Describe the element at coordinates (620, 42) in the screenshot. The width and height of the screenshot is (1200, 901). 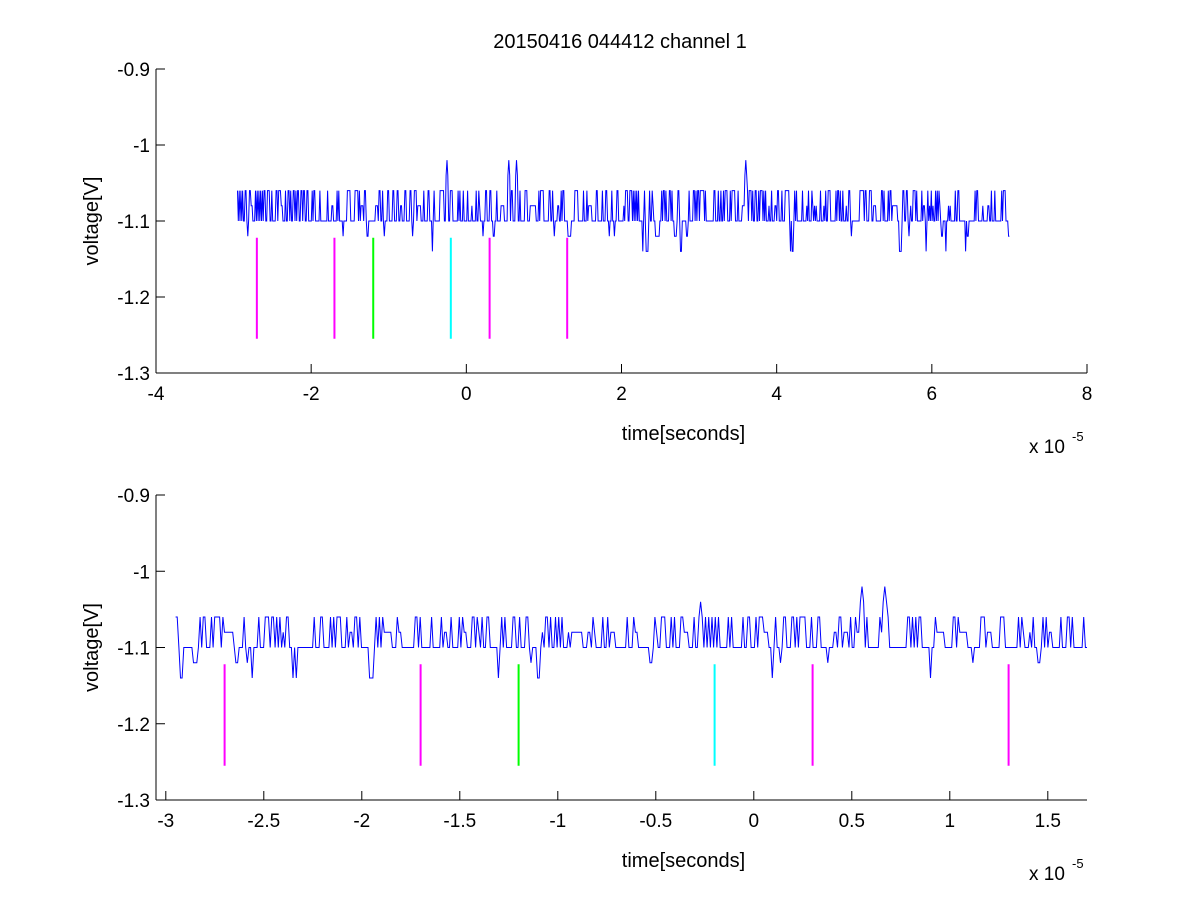
I see `figure-title: 20150416 044412 channel 1` at that location.